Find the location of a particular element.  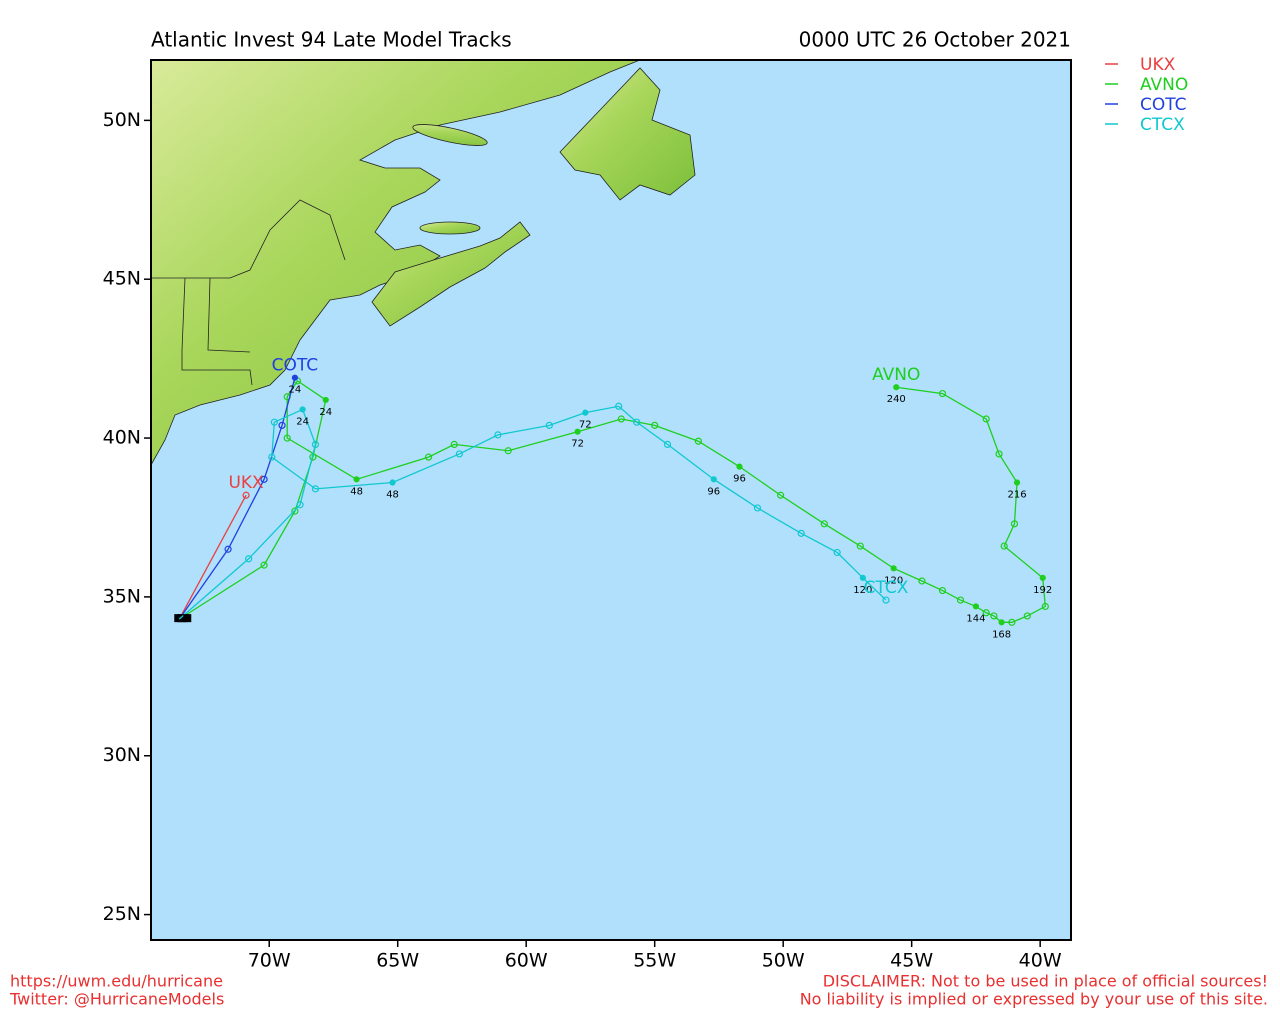

y-tick-label: 30N is located at coordinates (122, 755).